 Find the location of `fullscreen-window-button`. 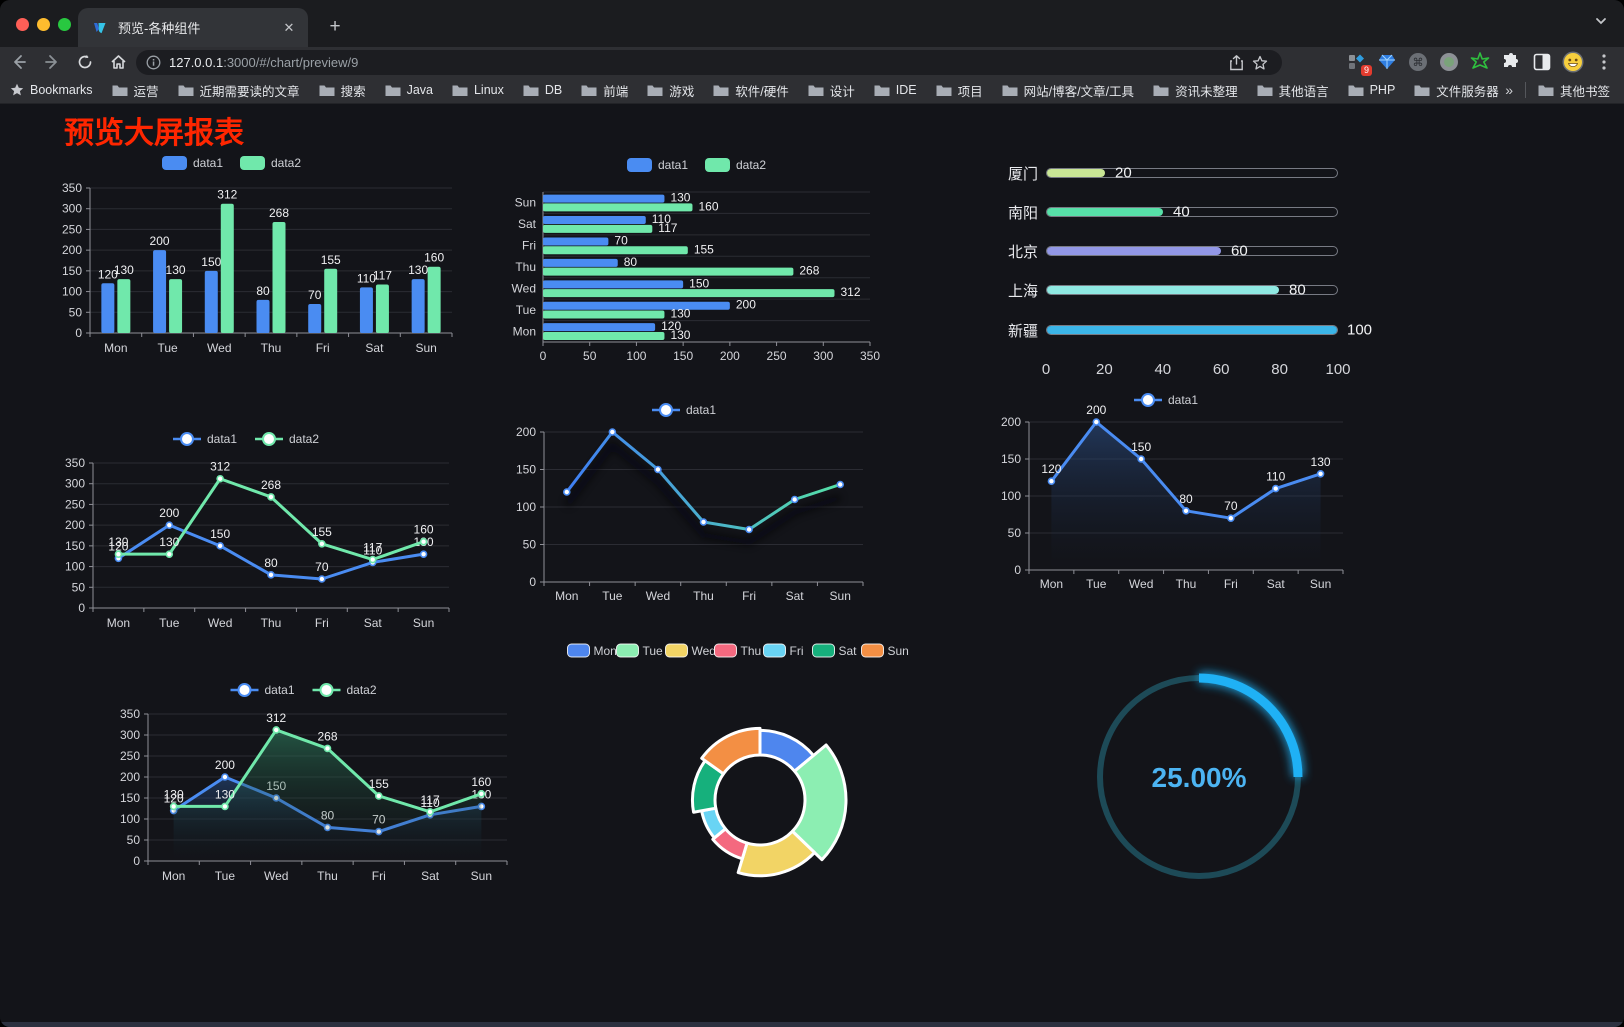

fullscreen-window-button is located at coordinates (64, 24).